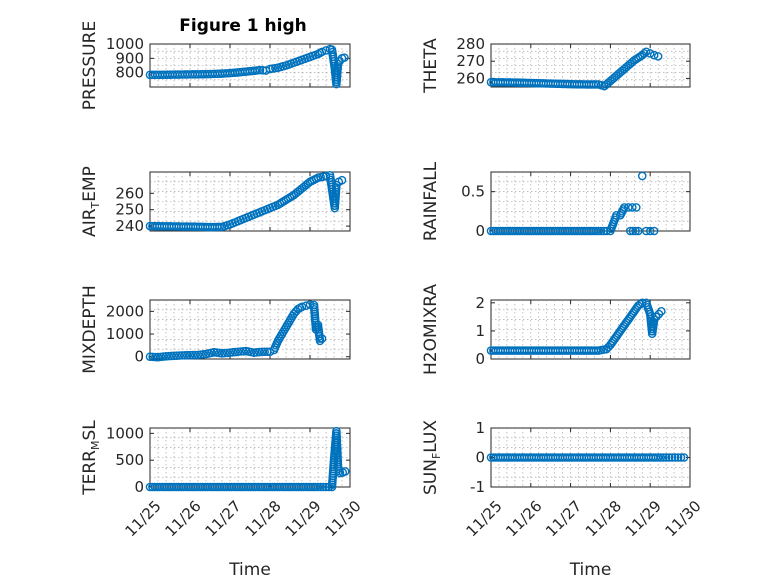  What do you see at coordinates (129, 73) in the screenshot?
I see `y-tick-label: 800` at bounding box center [129, 73].